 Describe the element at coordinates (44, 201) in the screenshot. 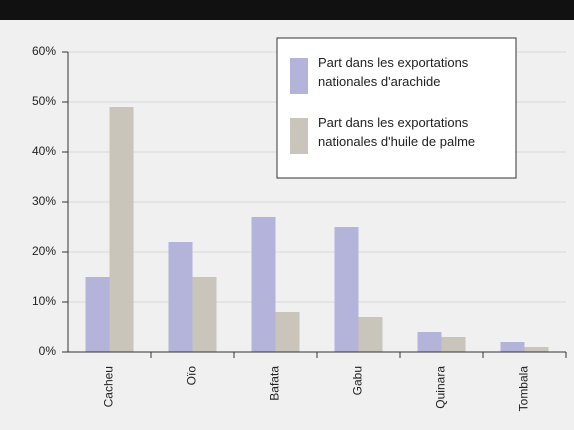

I see `y-tick-label: 30%` at that location.